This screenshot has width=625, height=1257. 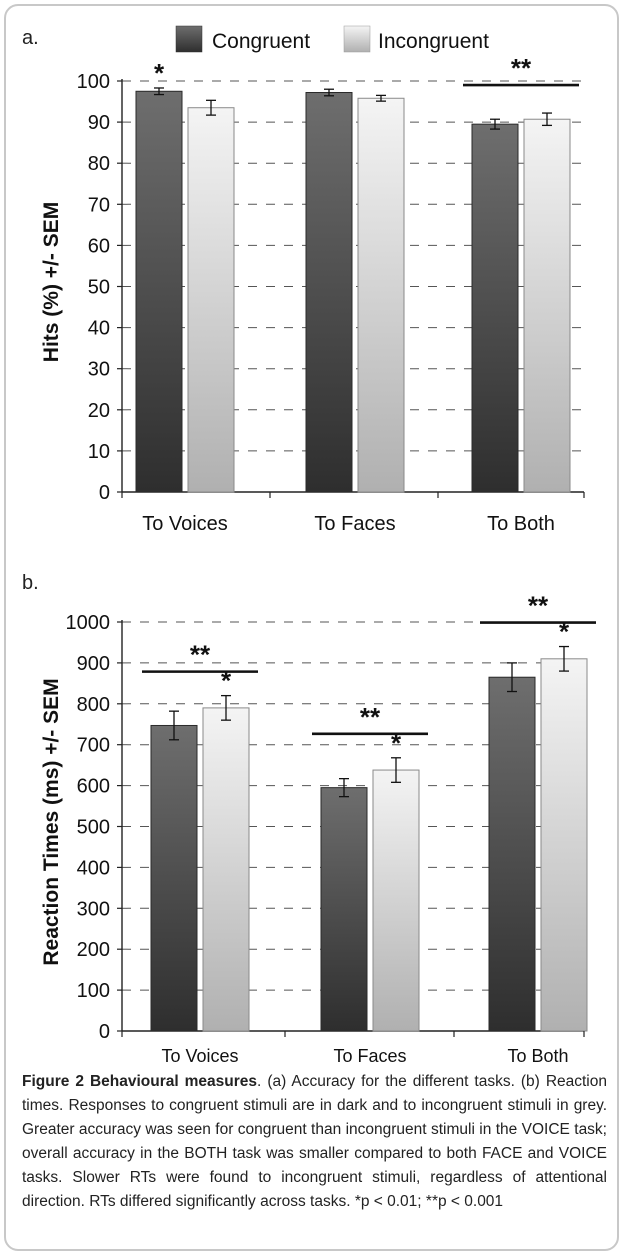 I want to click on caption-title: Figure 2 Behavioural measures, so click(x=140, y=1081).